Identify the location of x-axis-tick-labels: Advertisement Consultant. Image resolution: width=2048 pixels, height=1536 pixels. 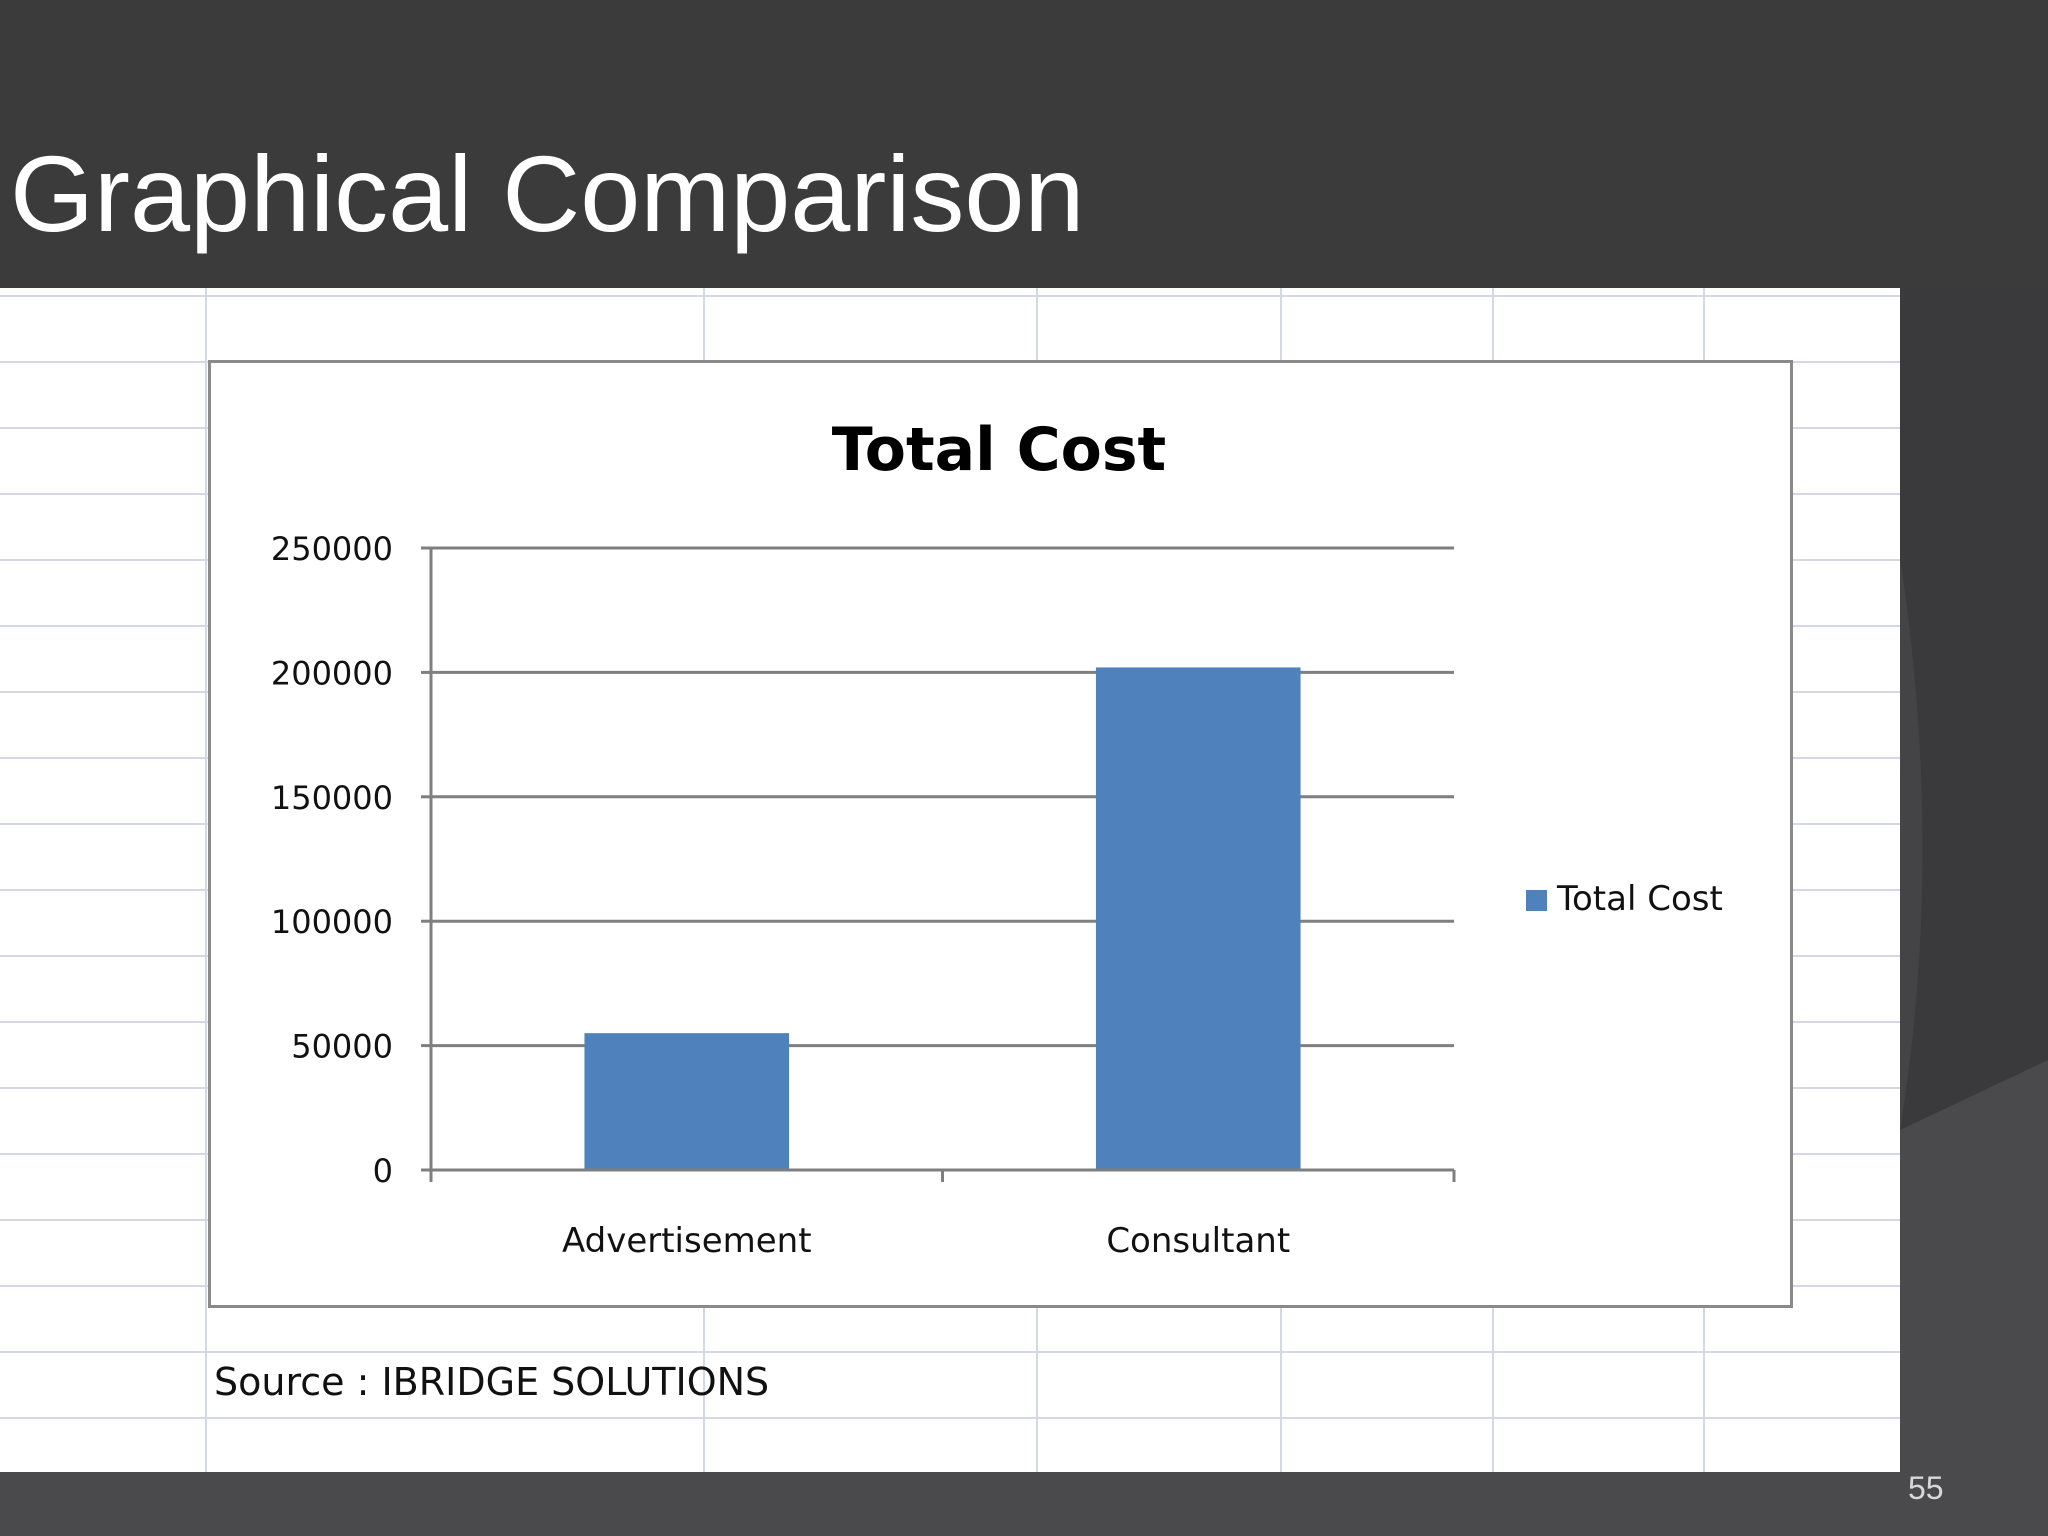
(926, 1241).